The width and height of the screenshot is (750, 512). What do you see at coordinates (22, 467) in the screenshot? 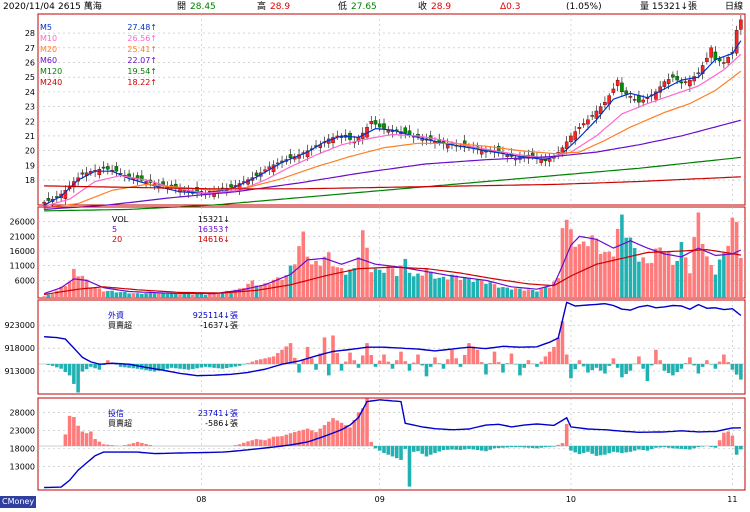
I see `panel-3-ytick: 13000` at bounding box center [22, 467].